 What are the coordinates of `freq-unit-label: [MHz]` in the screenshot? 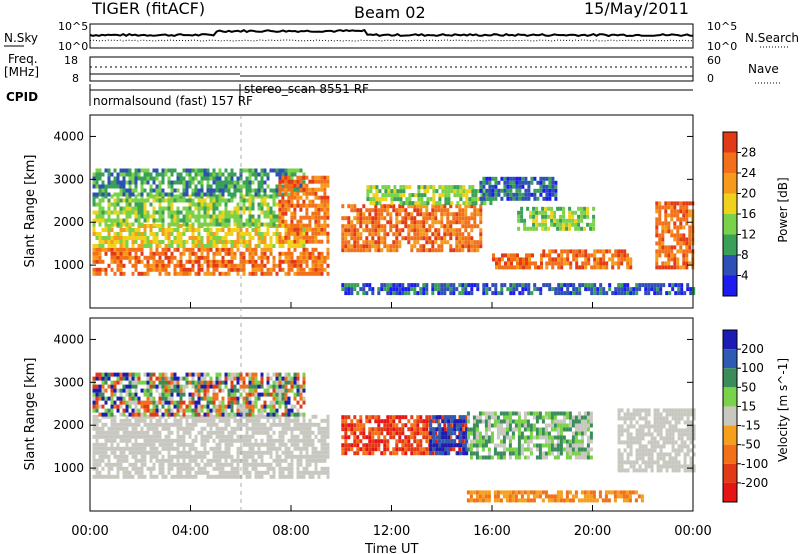 It's located at (21, 72).